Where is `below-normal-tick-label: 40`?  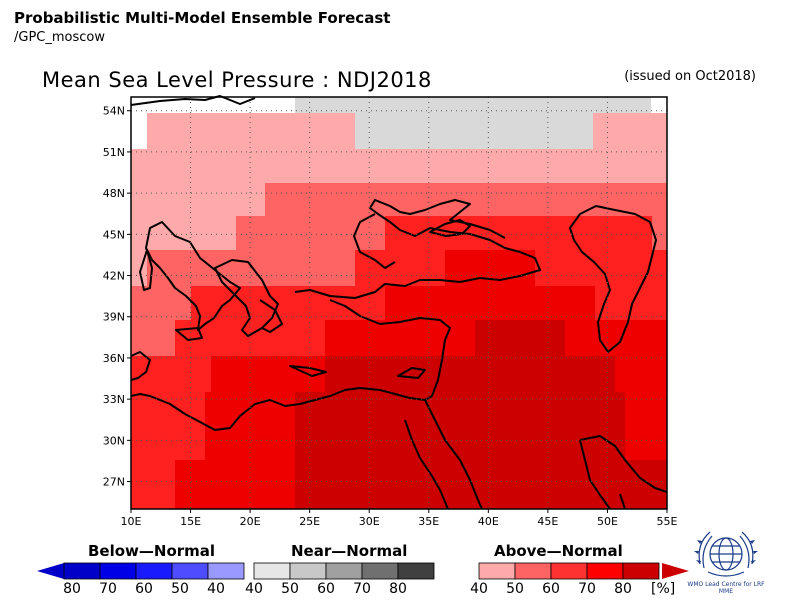 below-normal-tick-label: 40 is located at coordinates (216, 589).